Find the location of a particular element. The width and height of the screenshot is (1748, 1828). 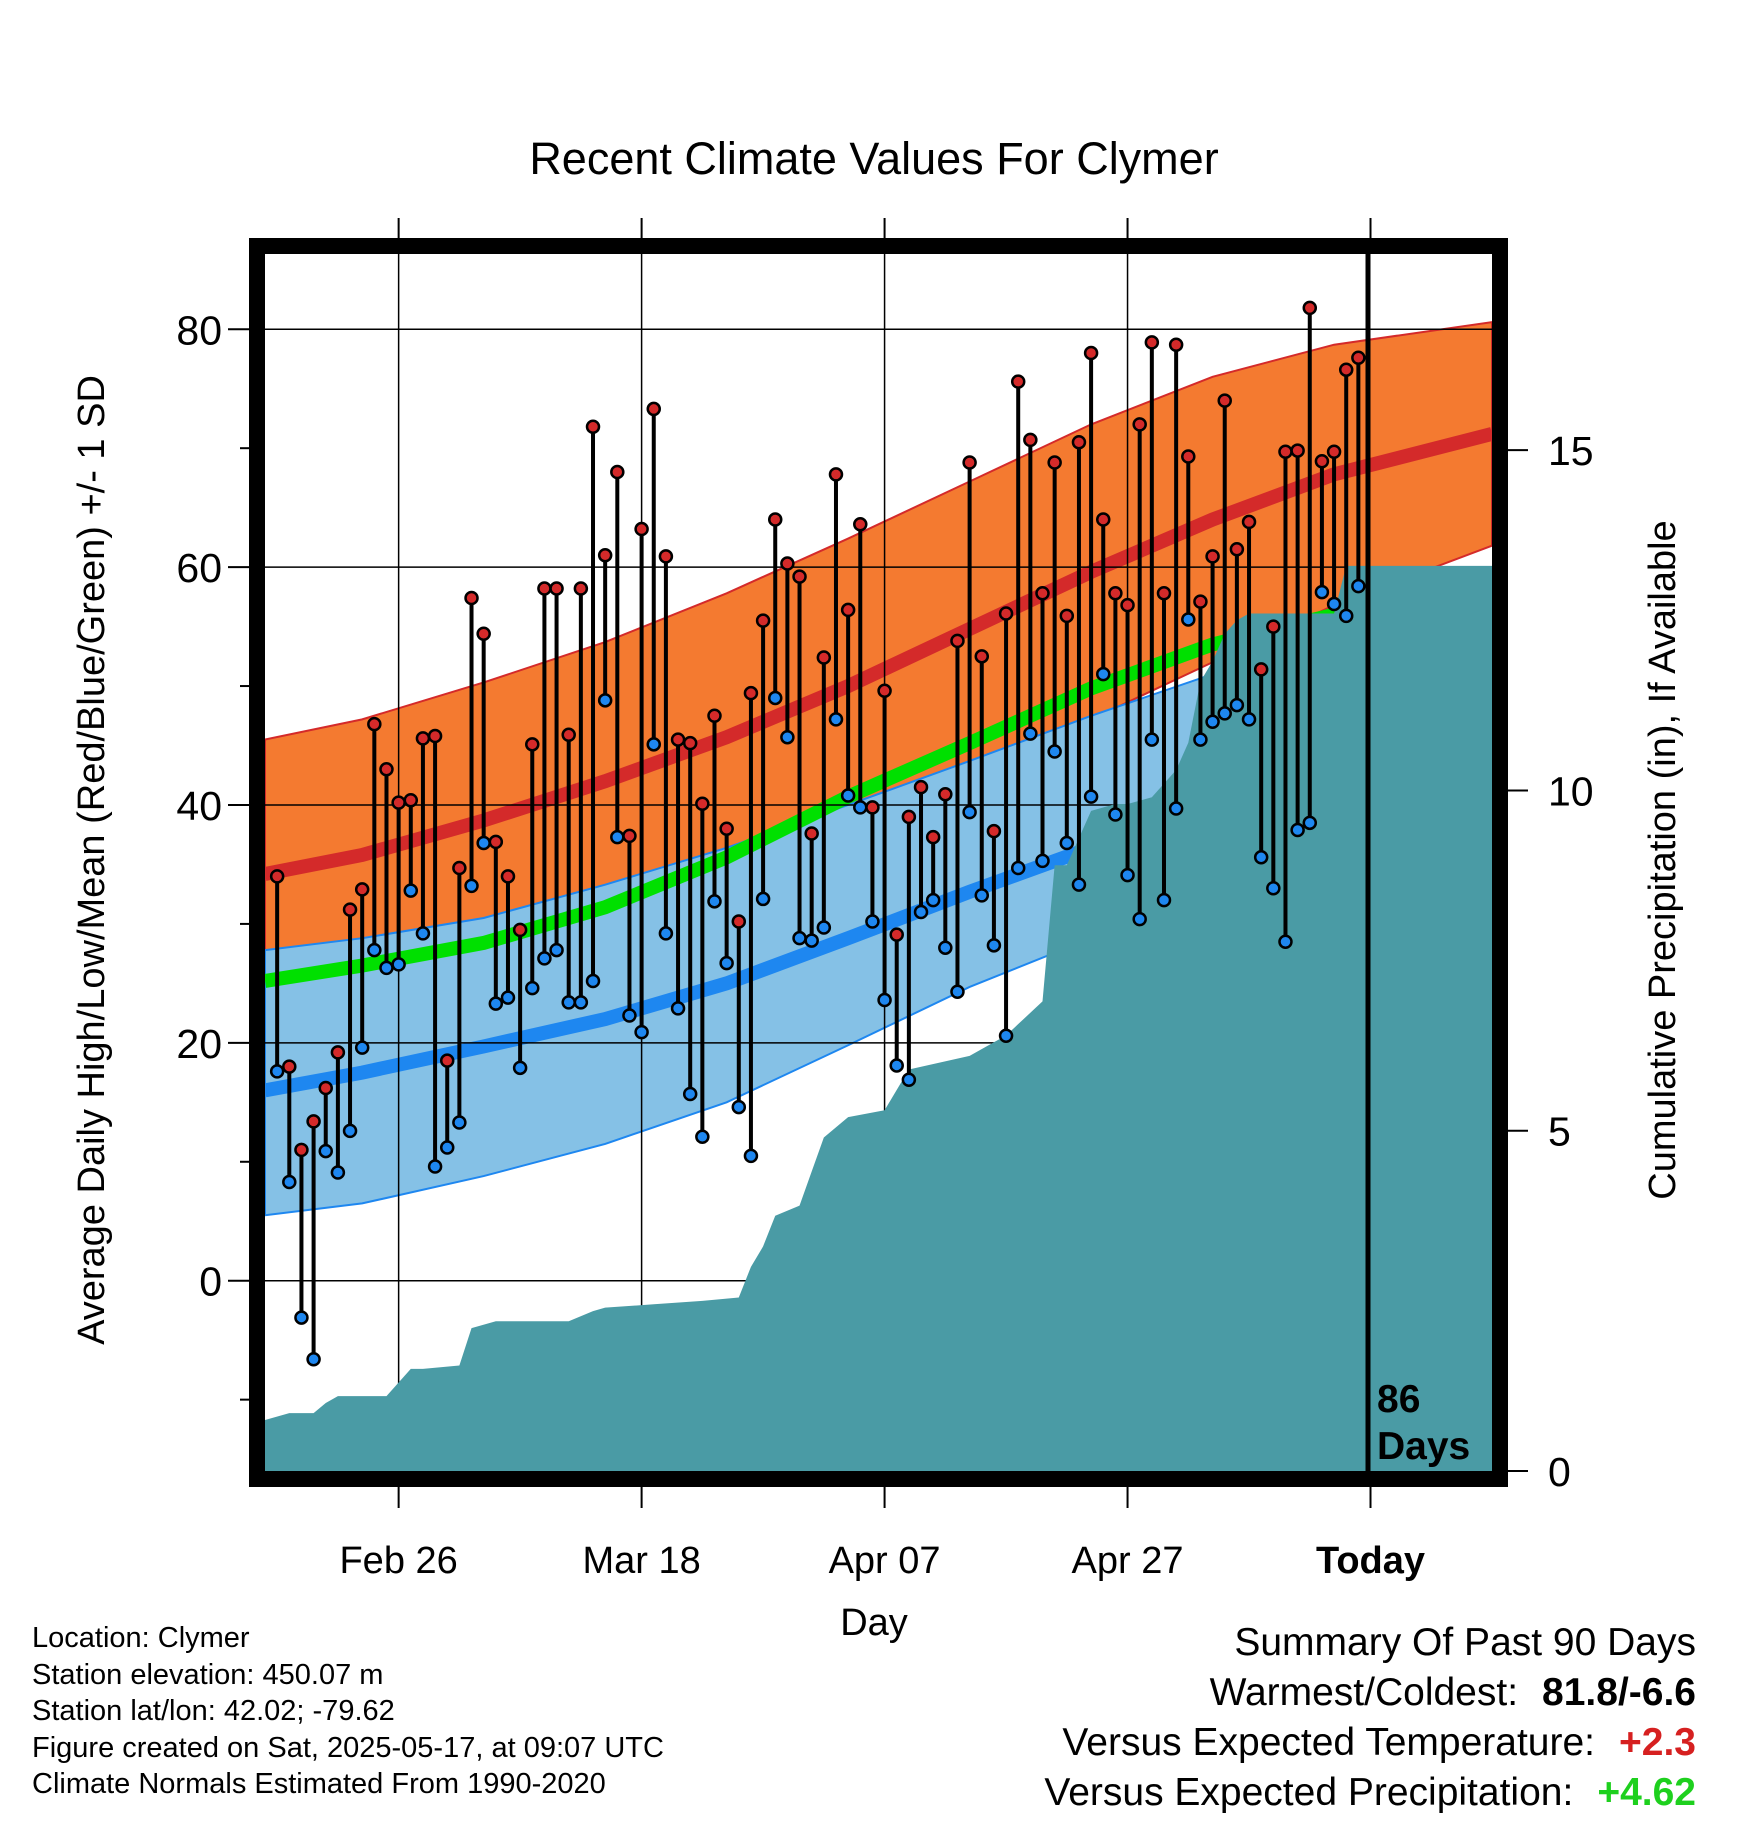

latlon-text: Station lat/lon: 42.02; -79.62 is located at coordinates (213, 1711).